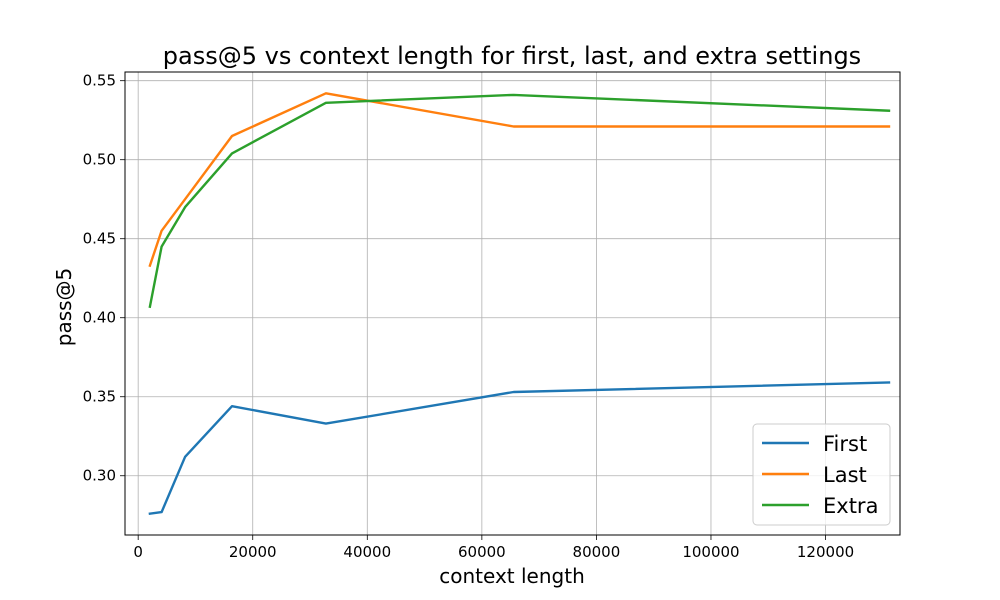  What do you see at coordinates (825, 552) in the screenshot?
I see `x-tick-label: 120000` at bounding box center [825, 552].